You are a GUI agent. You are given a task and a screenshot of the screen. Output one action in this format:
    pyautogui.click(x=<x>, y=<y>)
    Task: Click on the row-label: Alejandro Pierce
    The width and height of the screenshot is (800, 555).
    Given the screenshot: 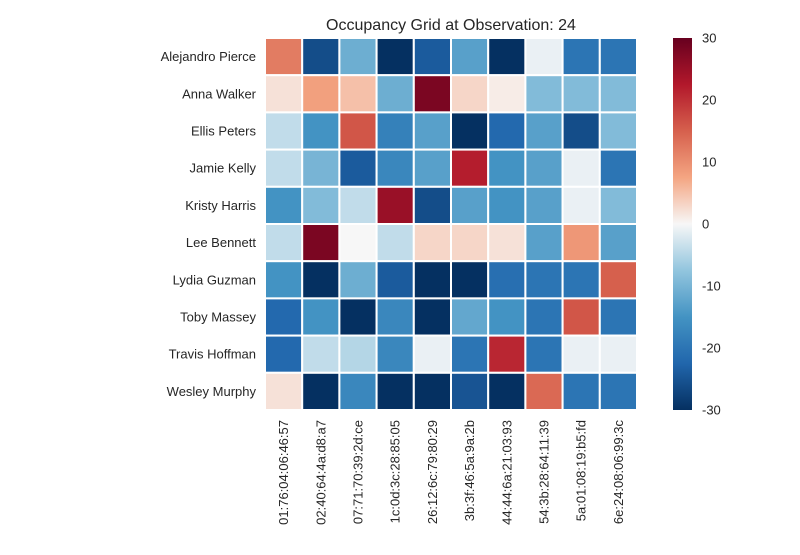 What is the action you would take?
    pyautogui.click(x=208, y=56)
    